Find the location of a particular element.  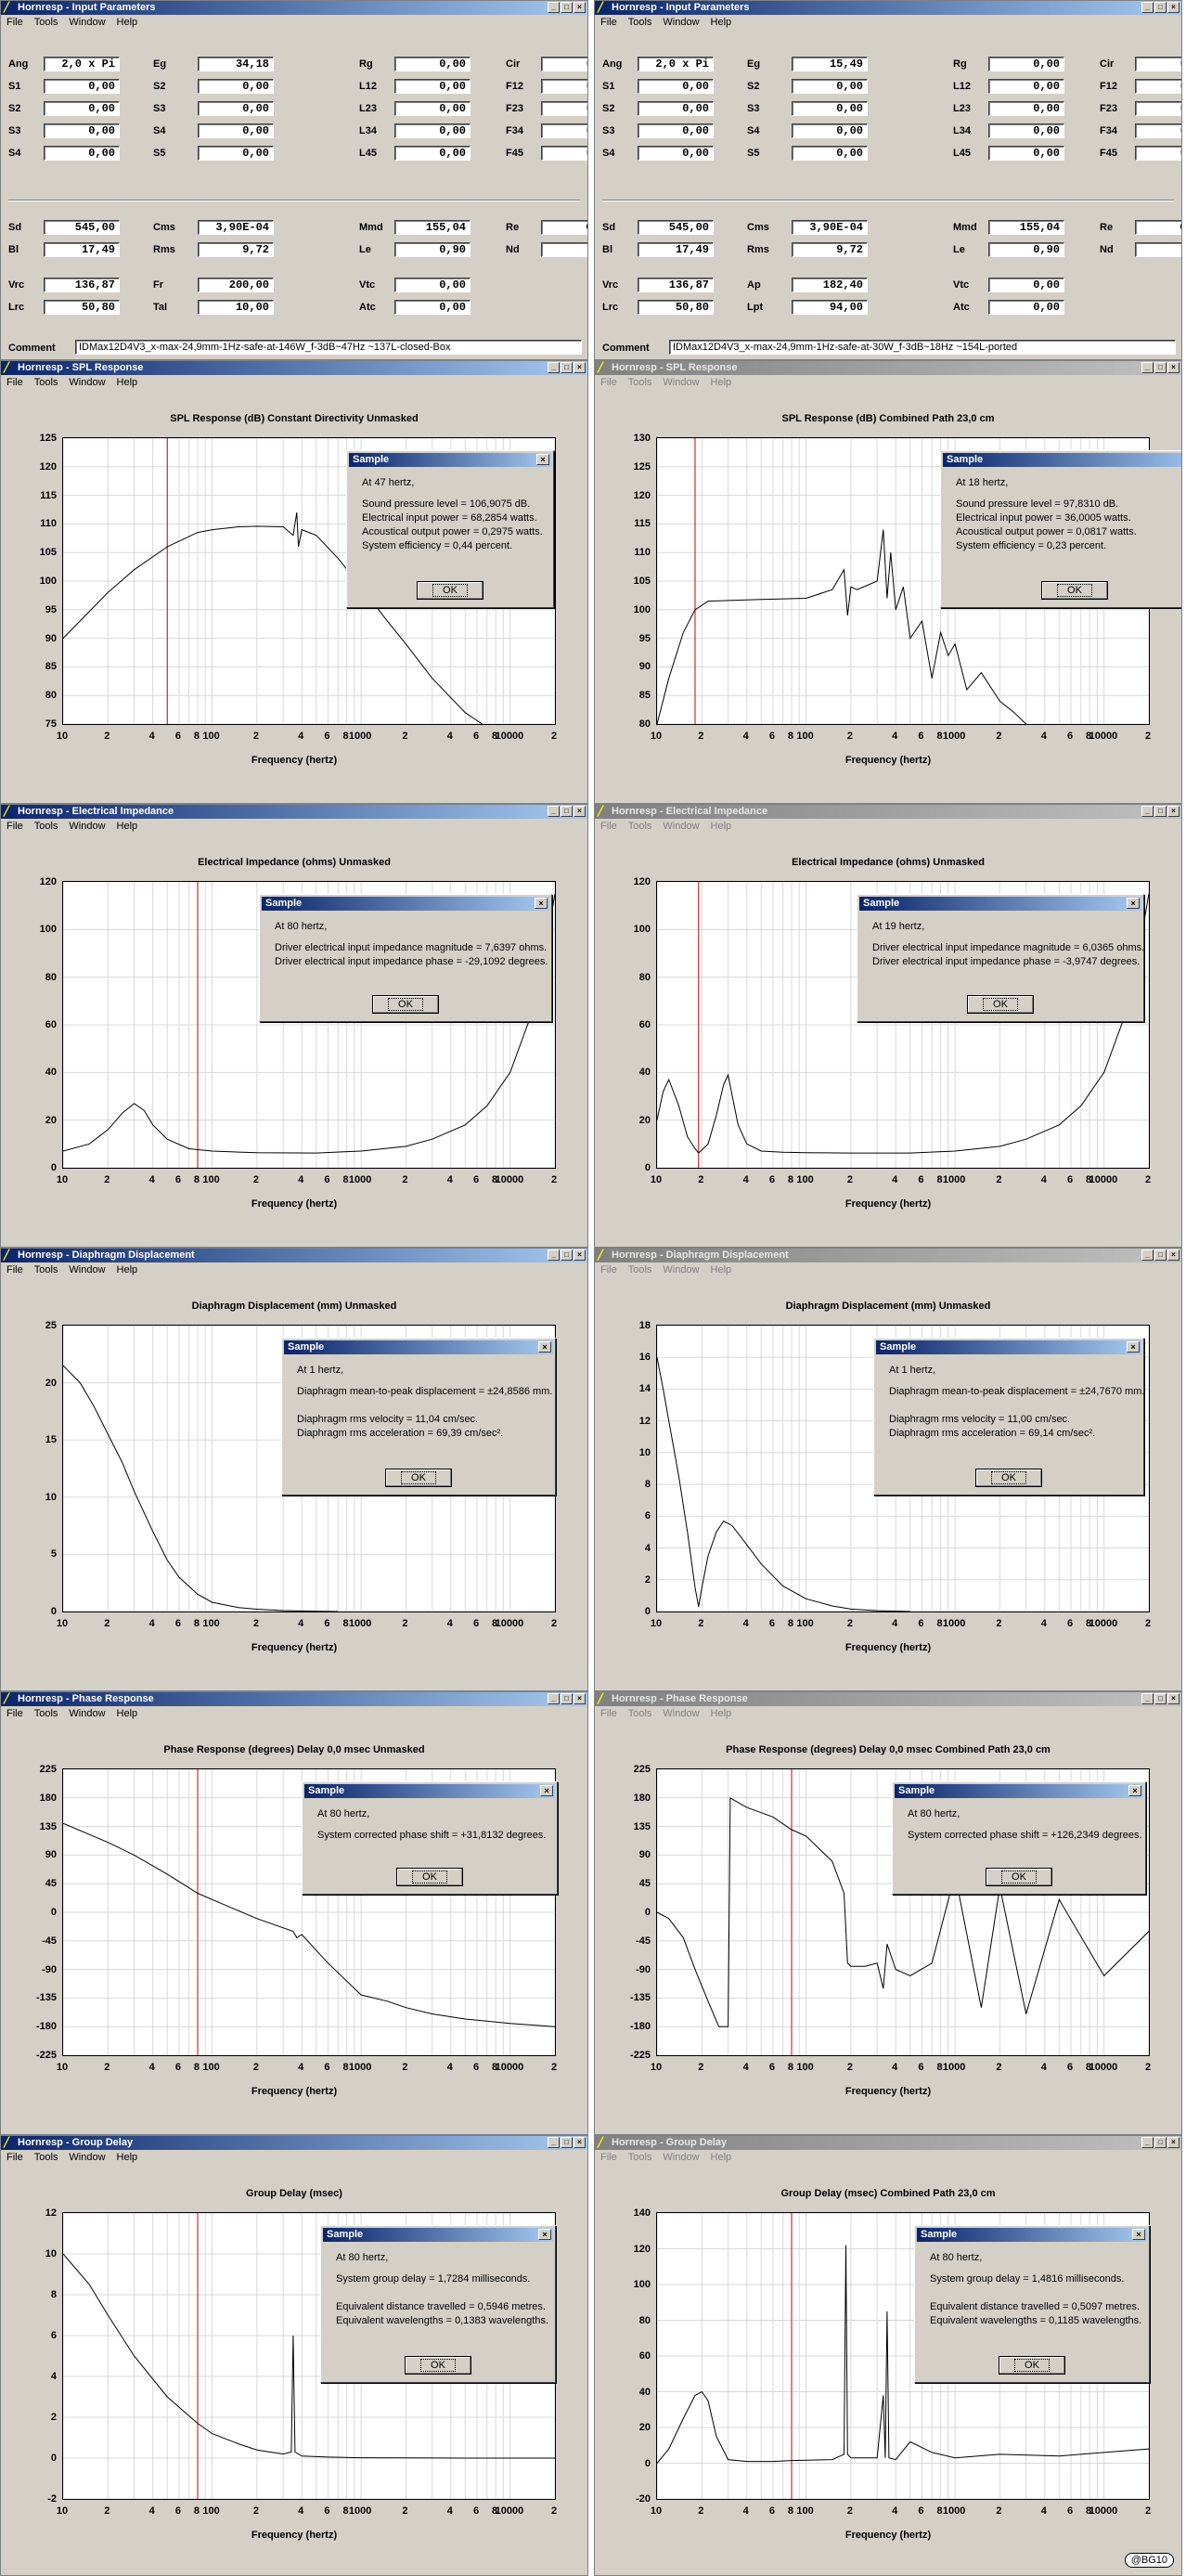

param-field: 182,40 is located at coordinates (830, 285).